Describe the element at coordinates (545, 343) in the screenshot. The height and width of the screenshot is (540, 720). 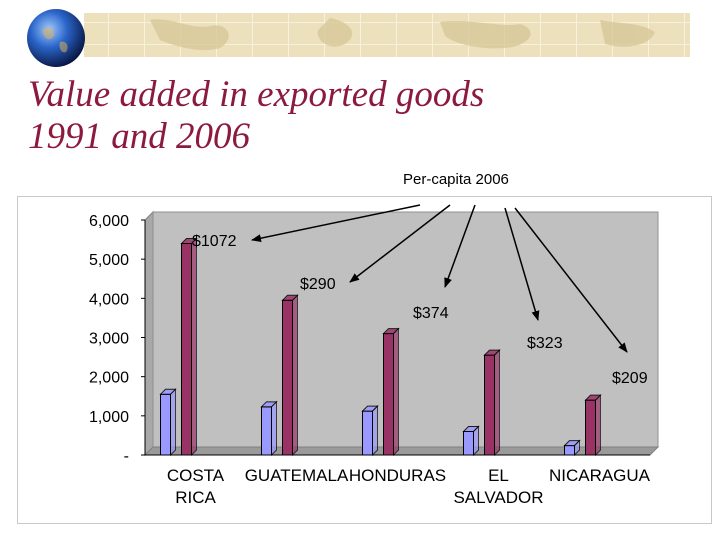
I see `annotation-label: $323` at that location.